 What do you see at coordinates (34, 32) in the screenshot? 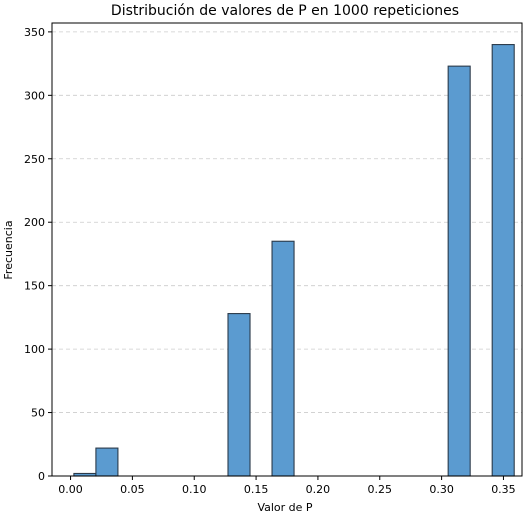
I see `y-tick-label: 350` at bounding box center [34, 32].